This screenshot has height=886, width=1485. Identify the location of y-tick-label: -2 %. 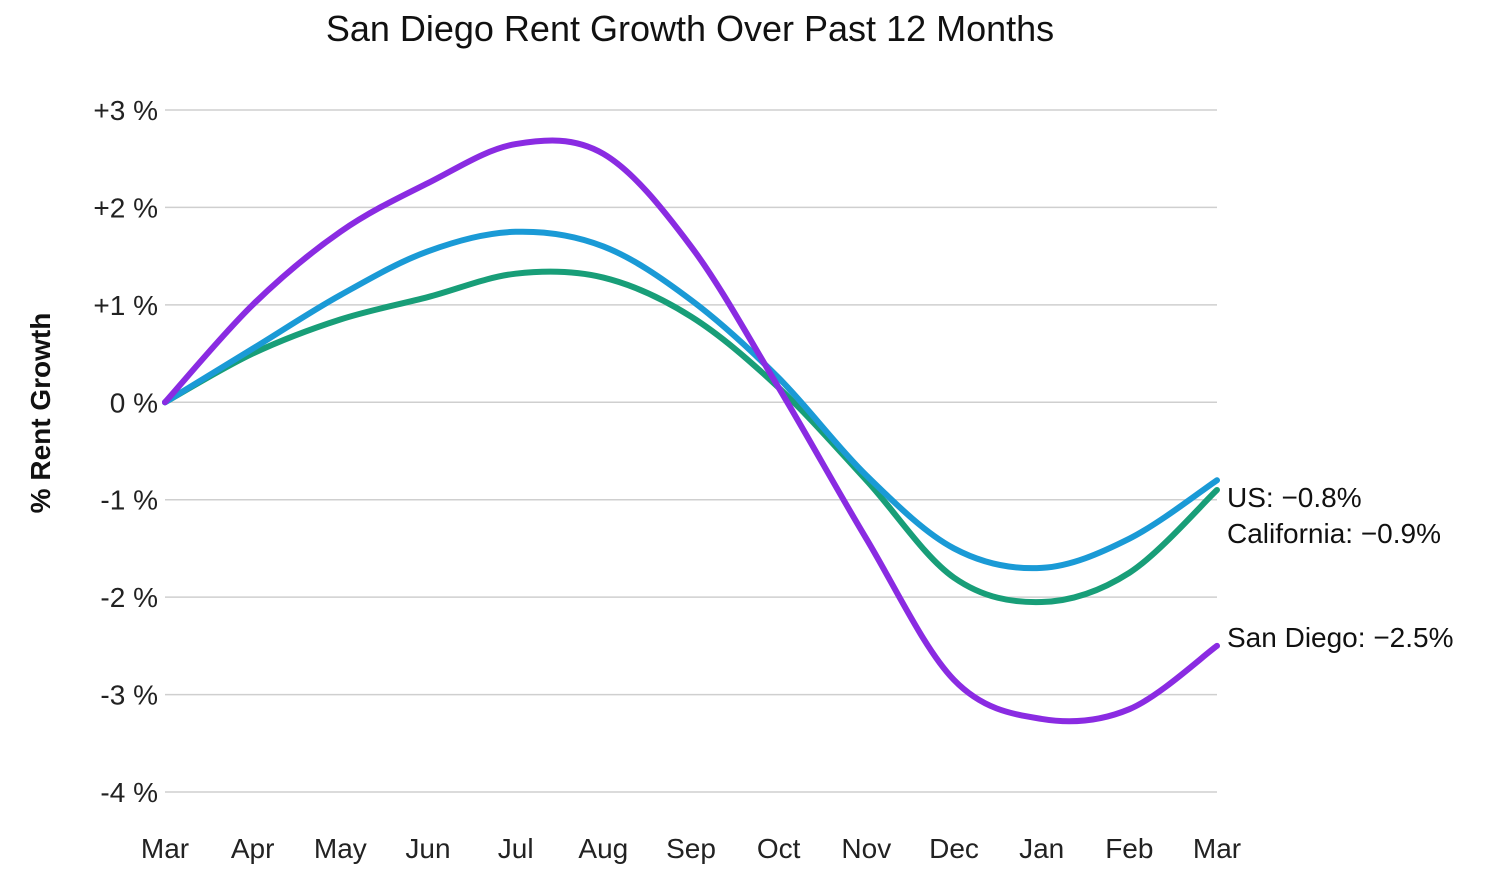
(129, 597).